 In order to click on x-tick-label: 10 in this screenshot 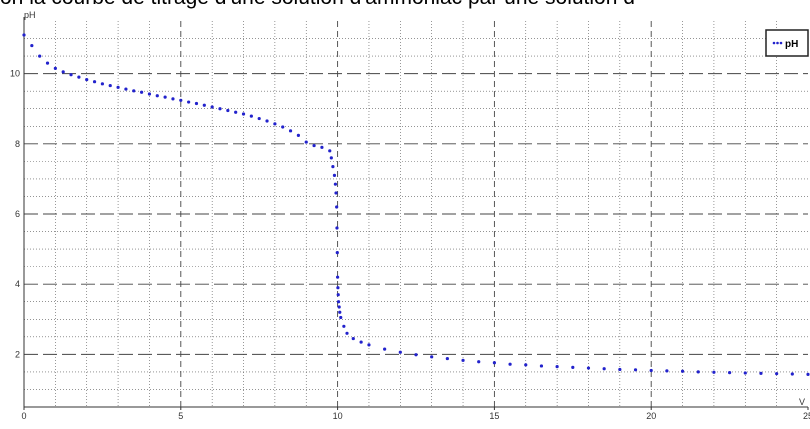, I will do `click(338, 416)`.